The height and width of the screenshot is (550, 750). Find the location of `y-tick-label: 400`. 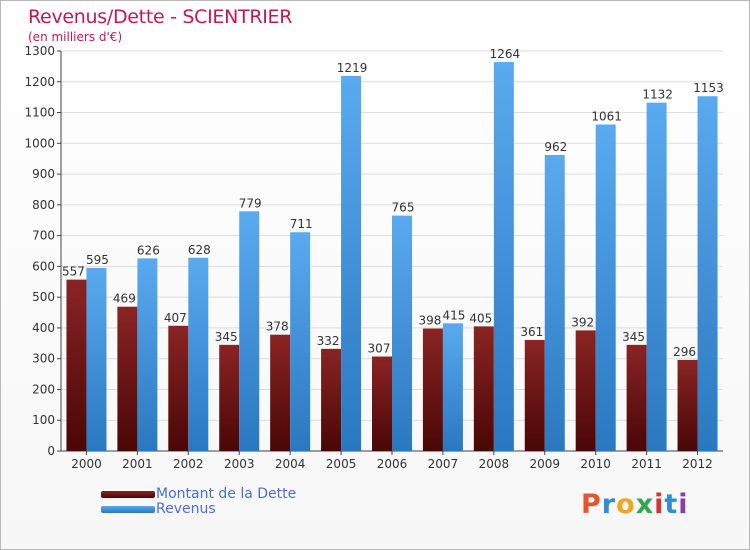

y-tick-label: 400 is located at coordinates (43, 328).